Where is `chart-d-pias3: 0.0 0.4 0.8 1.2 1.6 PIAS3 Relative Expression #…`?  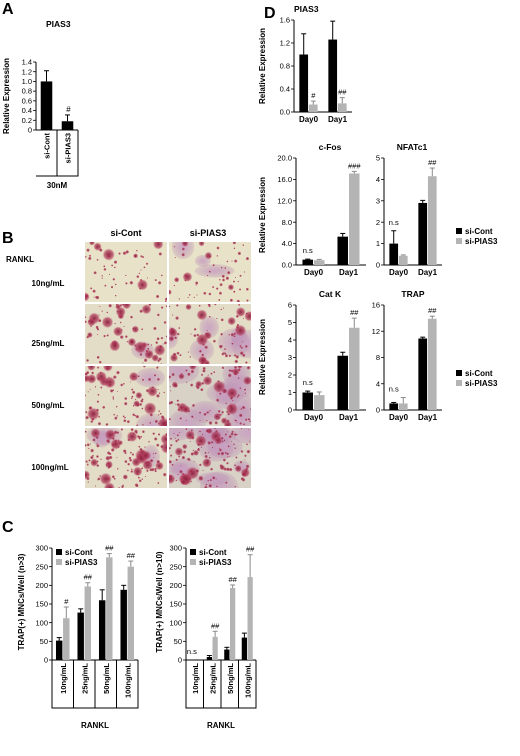
chart-d-pias3: 0.0 0.4 0.8 1.2 1.6 PIAS3 Relative Expression #… is located at coordinates (305, 64).